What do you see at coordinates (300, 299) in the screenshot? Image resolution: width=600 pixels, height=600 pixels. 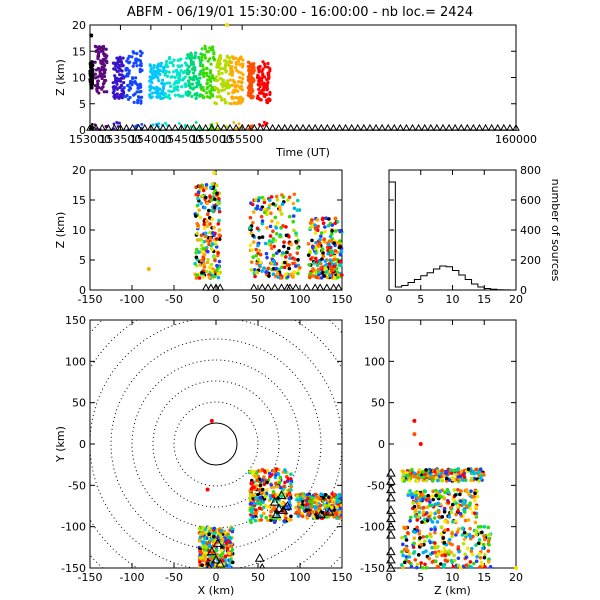 I see `x-tick-label: 100` at bounding box center [300, 299].